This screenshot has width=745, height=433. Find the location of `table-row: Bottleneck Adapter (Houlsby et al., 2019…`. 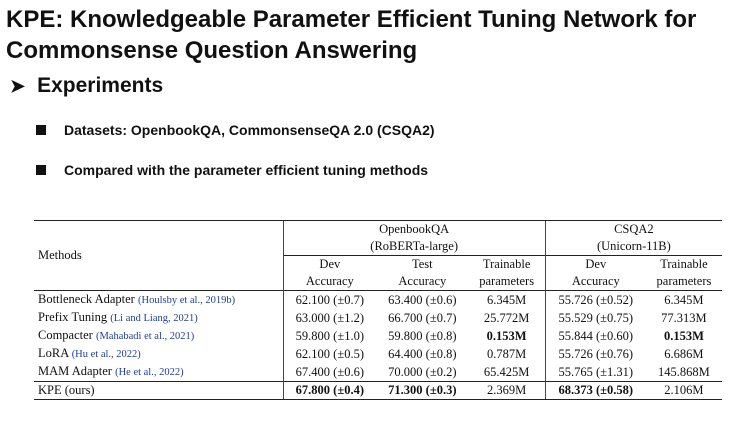

table-row: Bottleneck Adapter (Houlsby et al., 2019… is located at coordinates (378, 299).